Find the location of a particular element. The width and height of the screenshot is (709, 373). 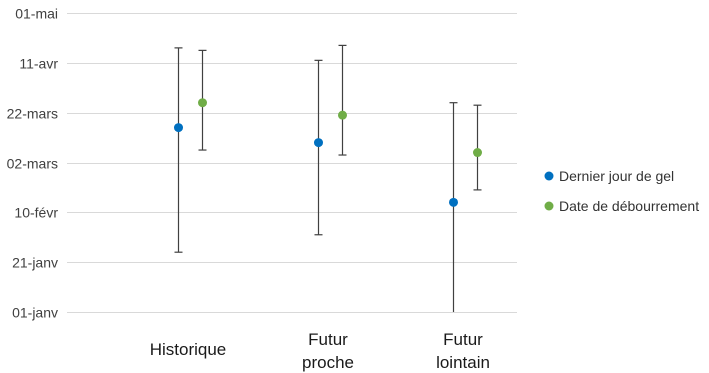

category-label: Futur proche is located at coordinates (328, 351).